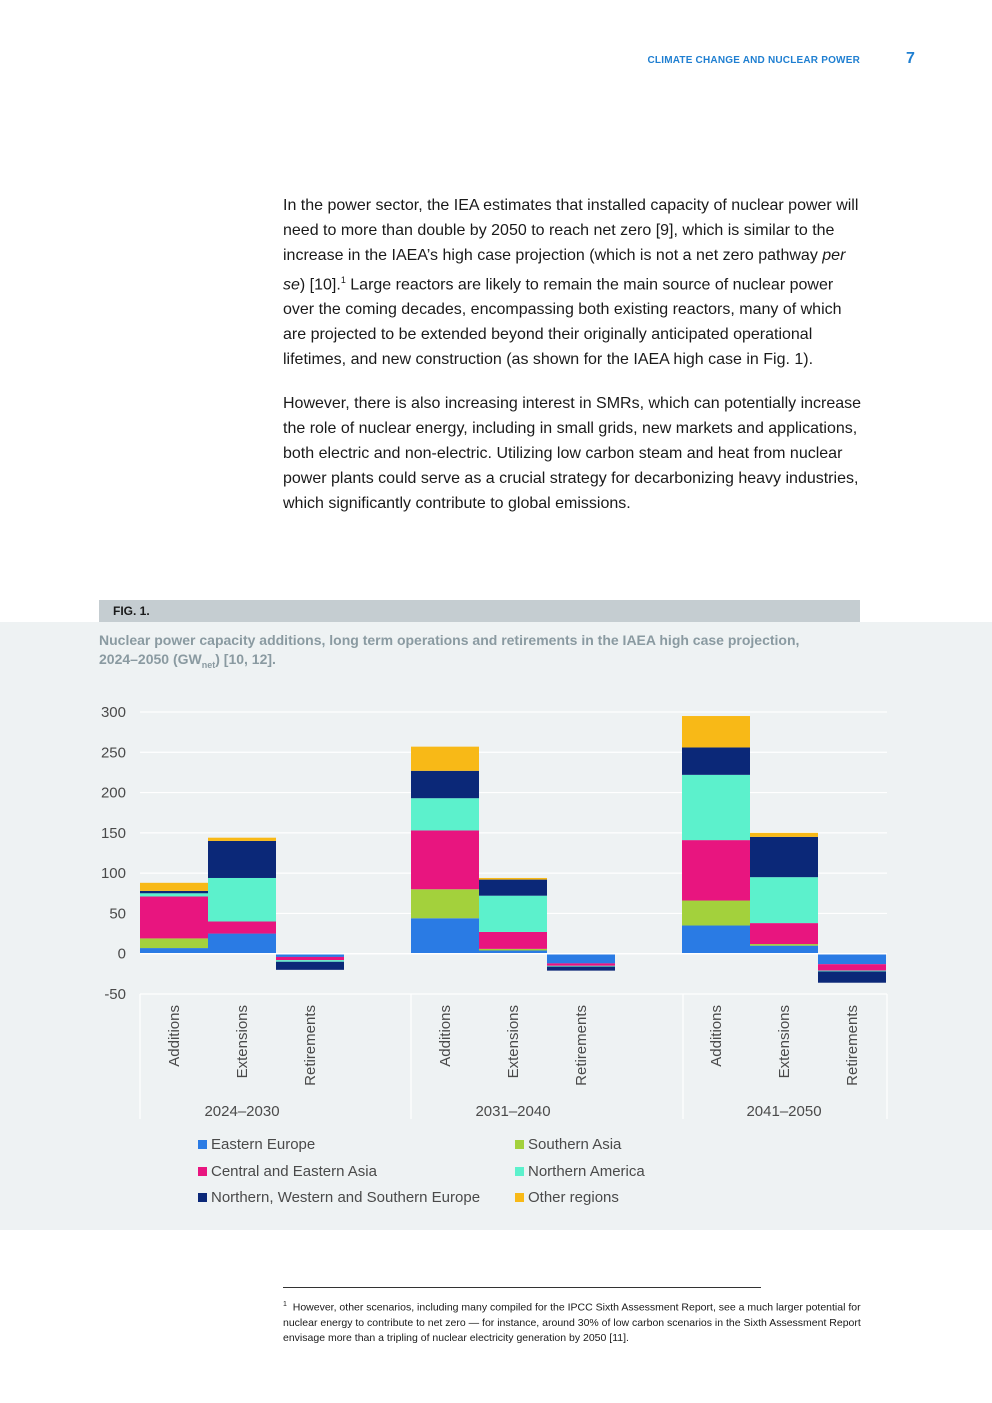  Describe the element at coordinates (910, 58) in the screenshot. I see `page-number: 7` at that location.